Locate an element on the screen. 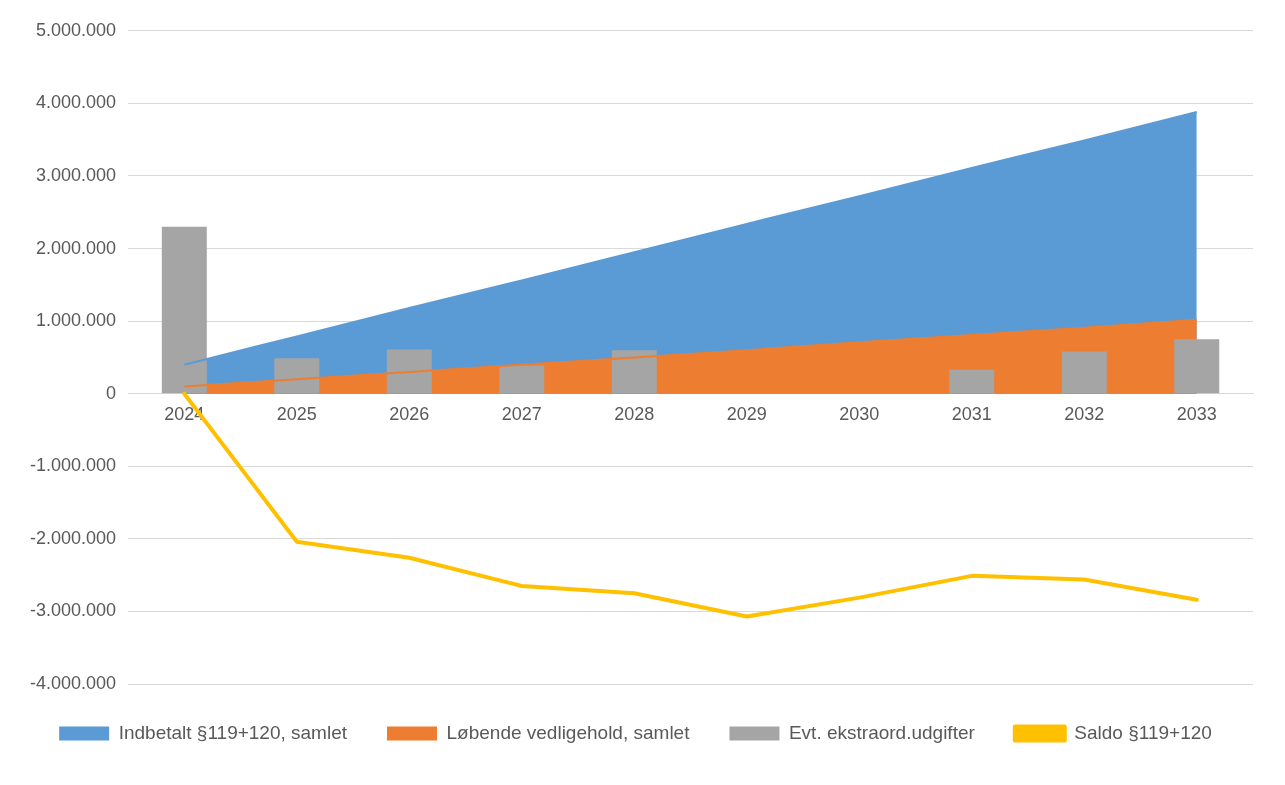 The height and width of the screenshot is (785, 1285). x-tick-label: 2029 is located at coordinates (746, 414).